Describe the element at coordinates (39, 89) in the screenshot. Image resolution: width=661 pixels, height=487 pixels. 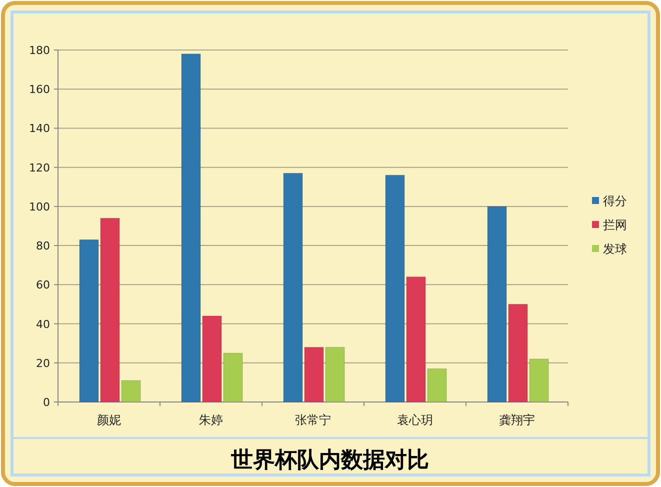
I see `y-tick-label: 160` at that location.